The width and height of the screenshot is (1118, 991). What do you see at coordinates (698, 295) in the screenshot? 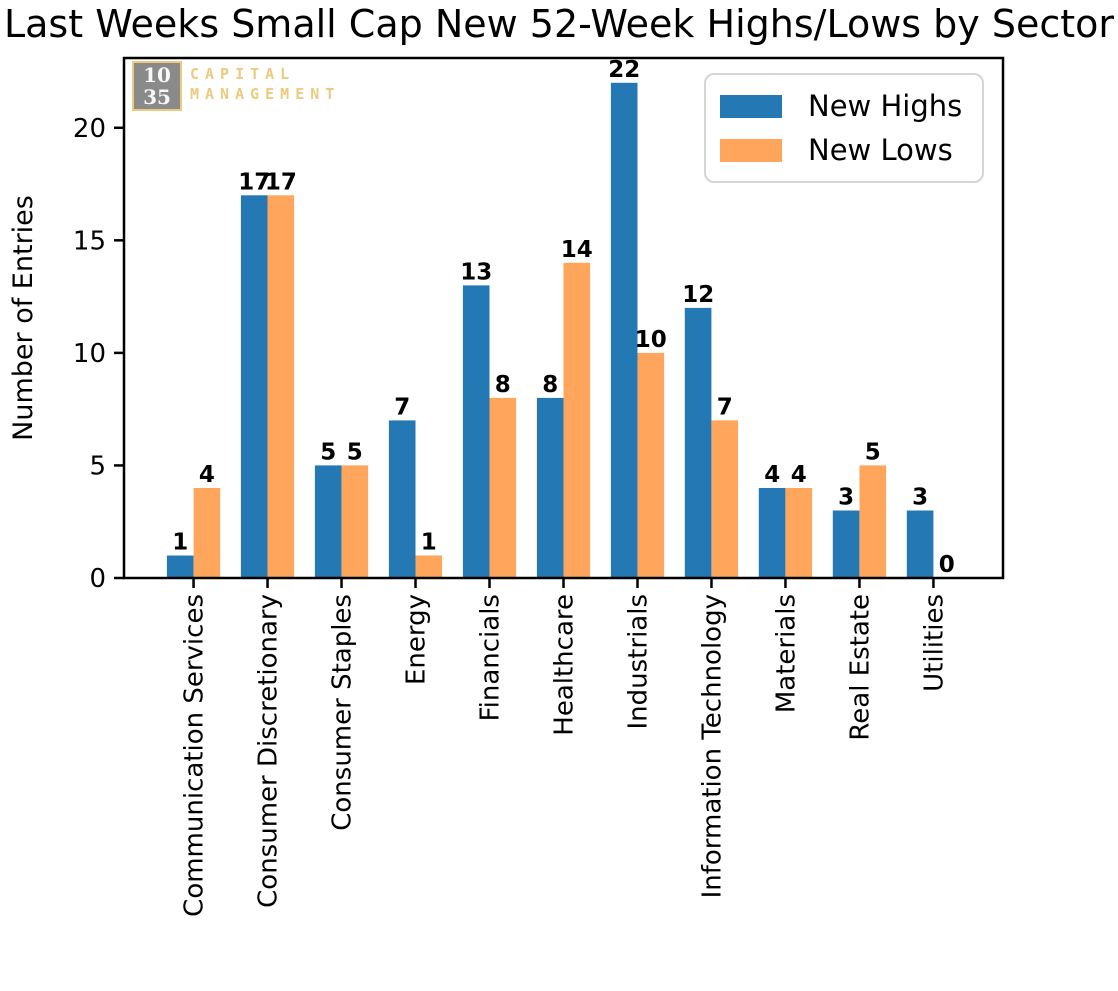
I see `bar-value-label: 12` at bounding box center [698, 295].